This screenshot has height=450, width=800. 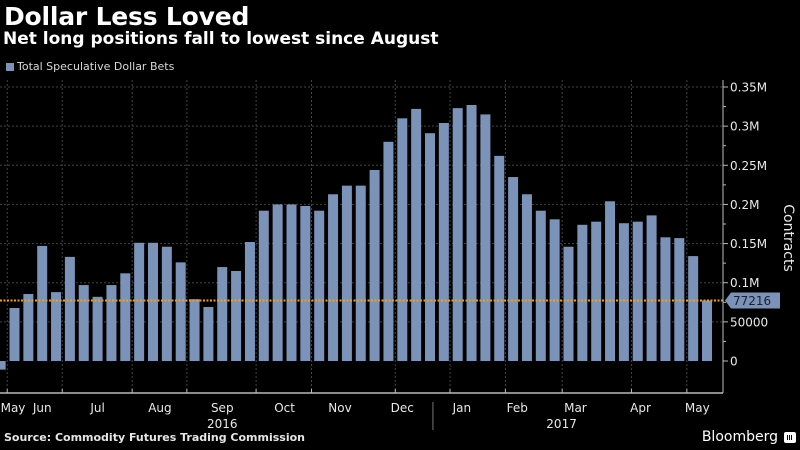 I want to click on latest-value-callout, so click(x=752, y=300).